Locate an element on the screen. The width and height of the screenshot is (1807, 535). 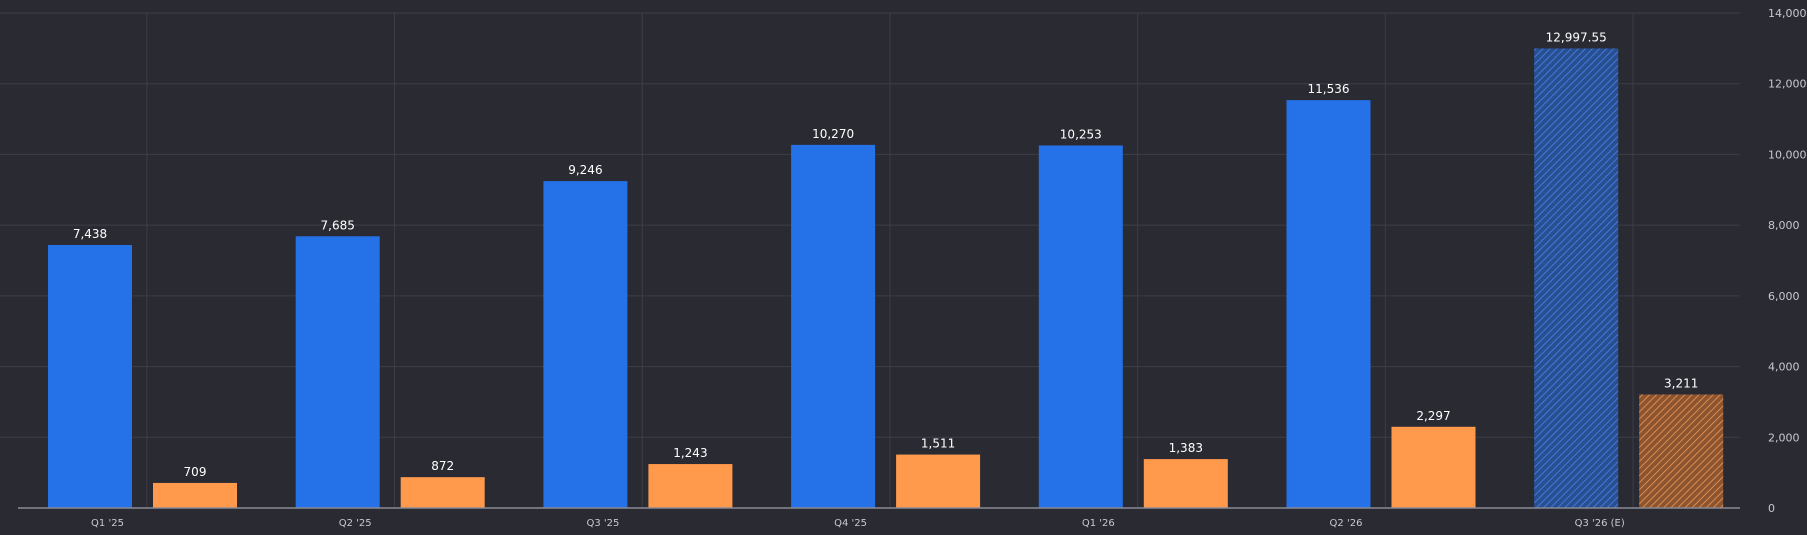
data-label: 7,438 is located at coordinates (90, 234).